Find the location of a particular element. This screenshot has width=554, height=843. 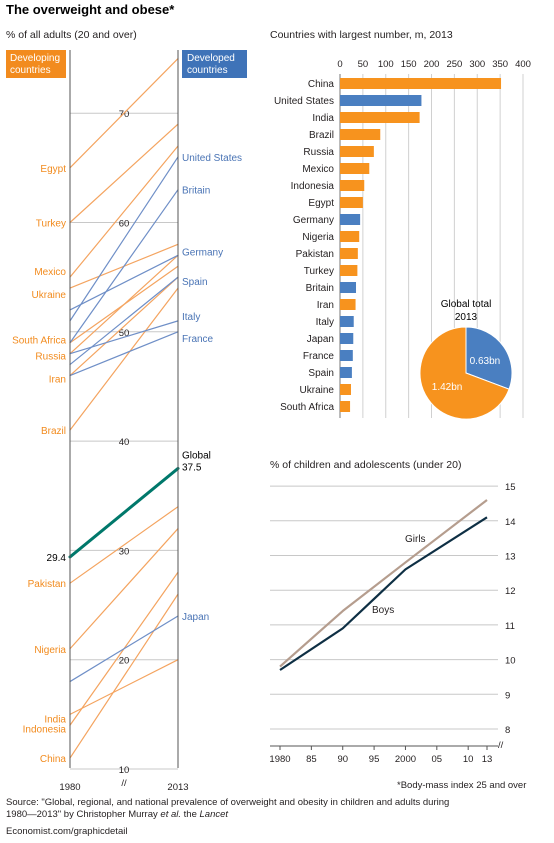

source-line2-d: Lancet is located at coordinates (214, 814).